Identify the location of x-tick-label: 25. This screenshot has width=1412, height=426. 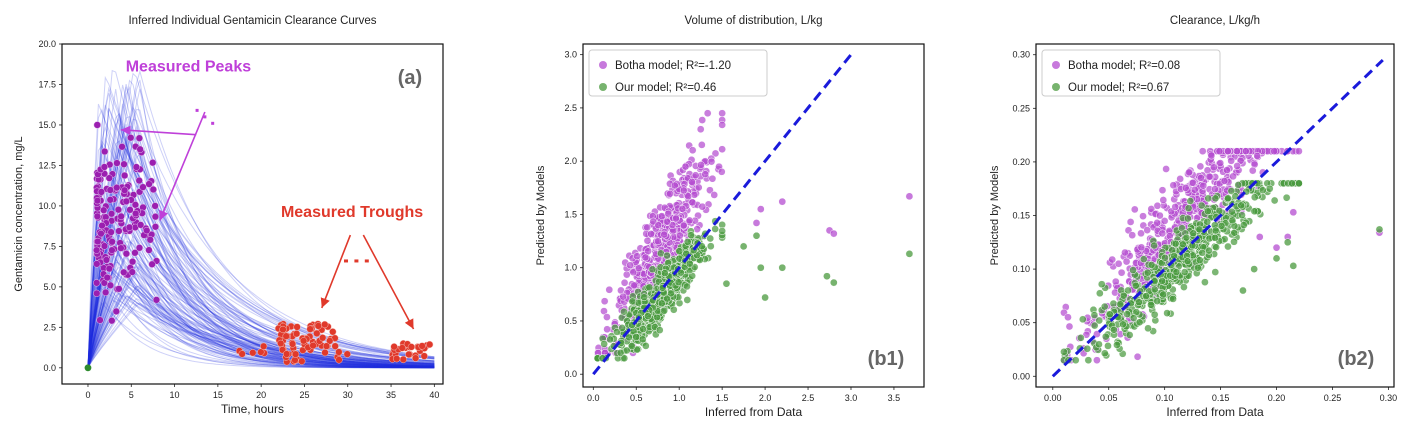
(304, 395).